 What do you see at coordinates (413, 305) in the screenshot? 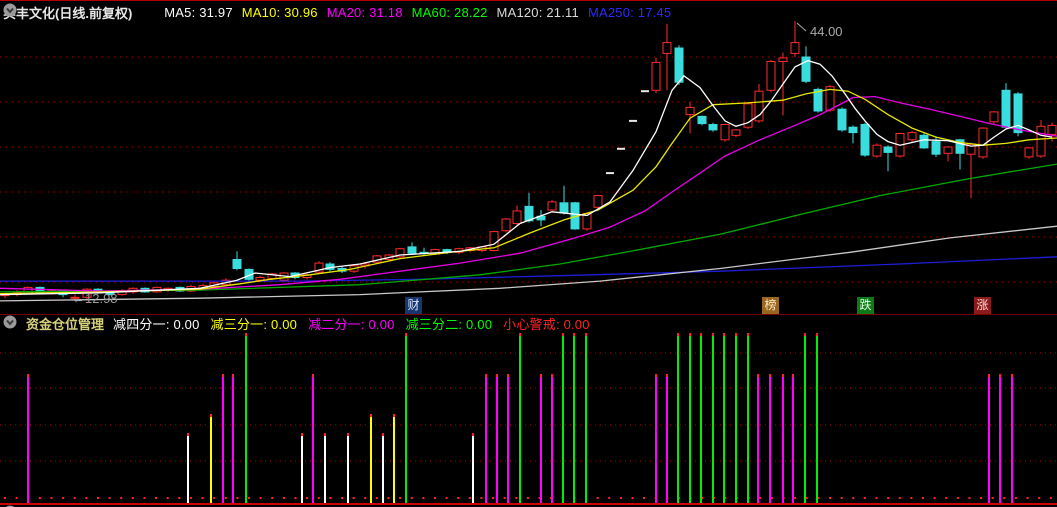
I see `badge-财: 财` at bounding box center [413, 305].